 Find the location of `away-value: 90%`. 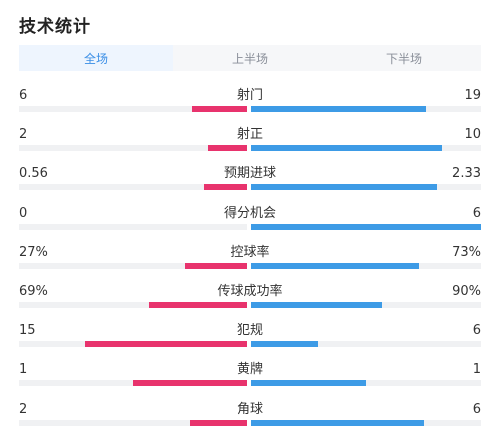

away-value: 90% is located at coordinates (466, 291).